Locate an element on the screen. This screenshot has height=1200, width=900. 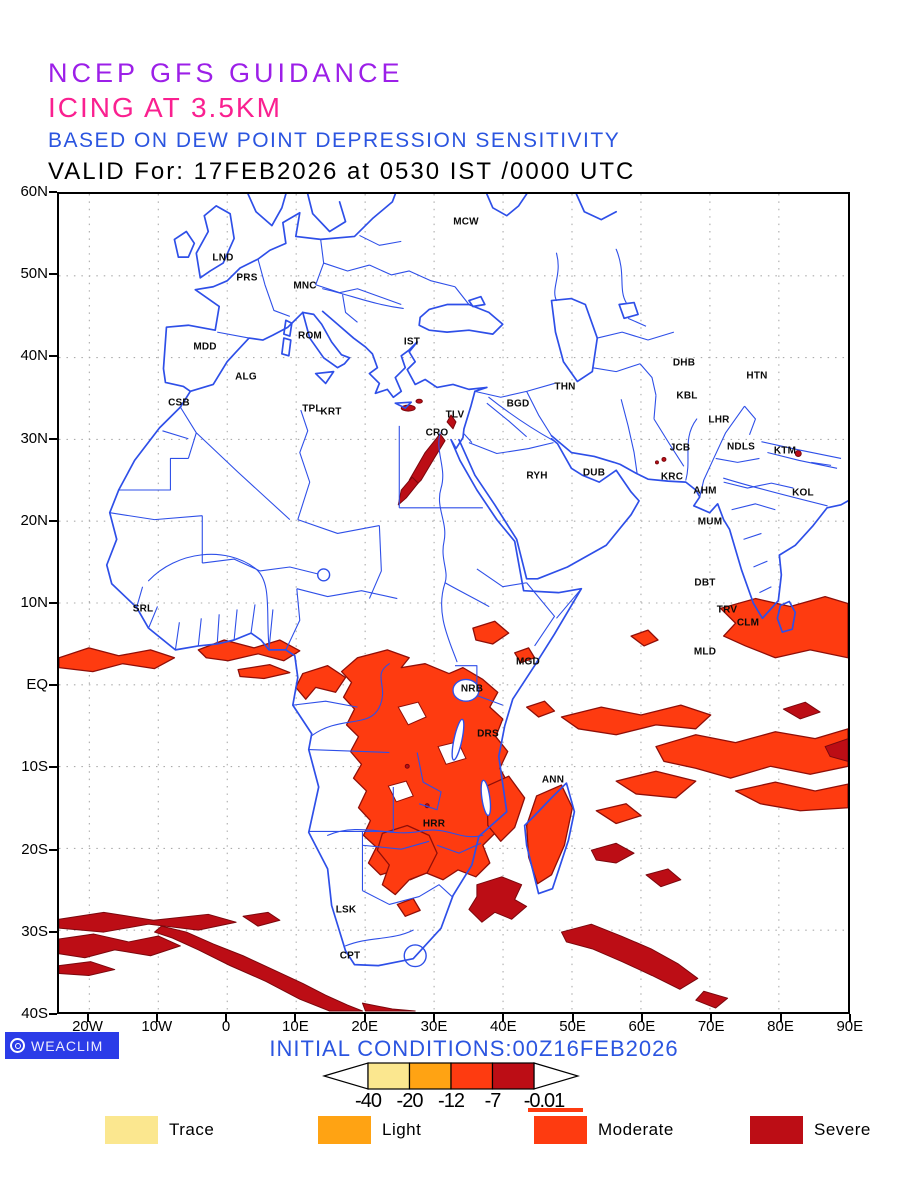
station-label-krc: KRC is located at coordinates (672, 477).